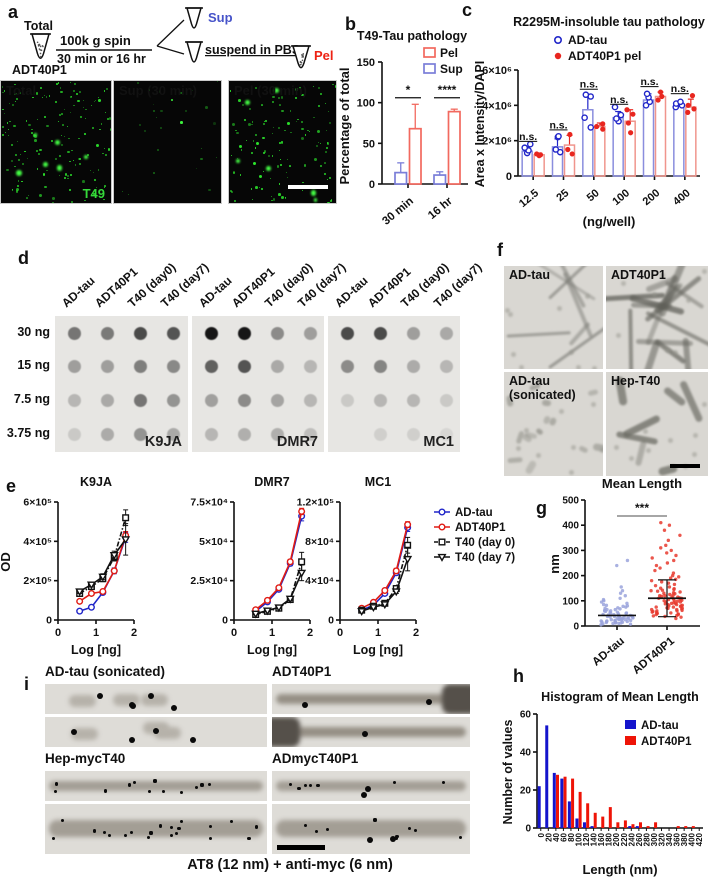 The height and width of the screenshot is (878, 708). I want to click on svg-text: 120, so click(586, 839).